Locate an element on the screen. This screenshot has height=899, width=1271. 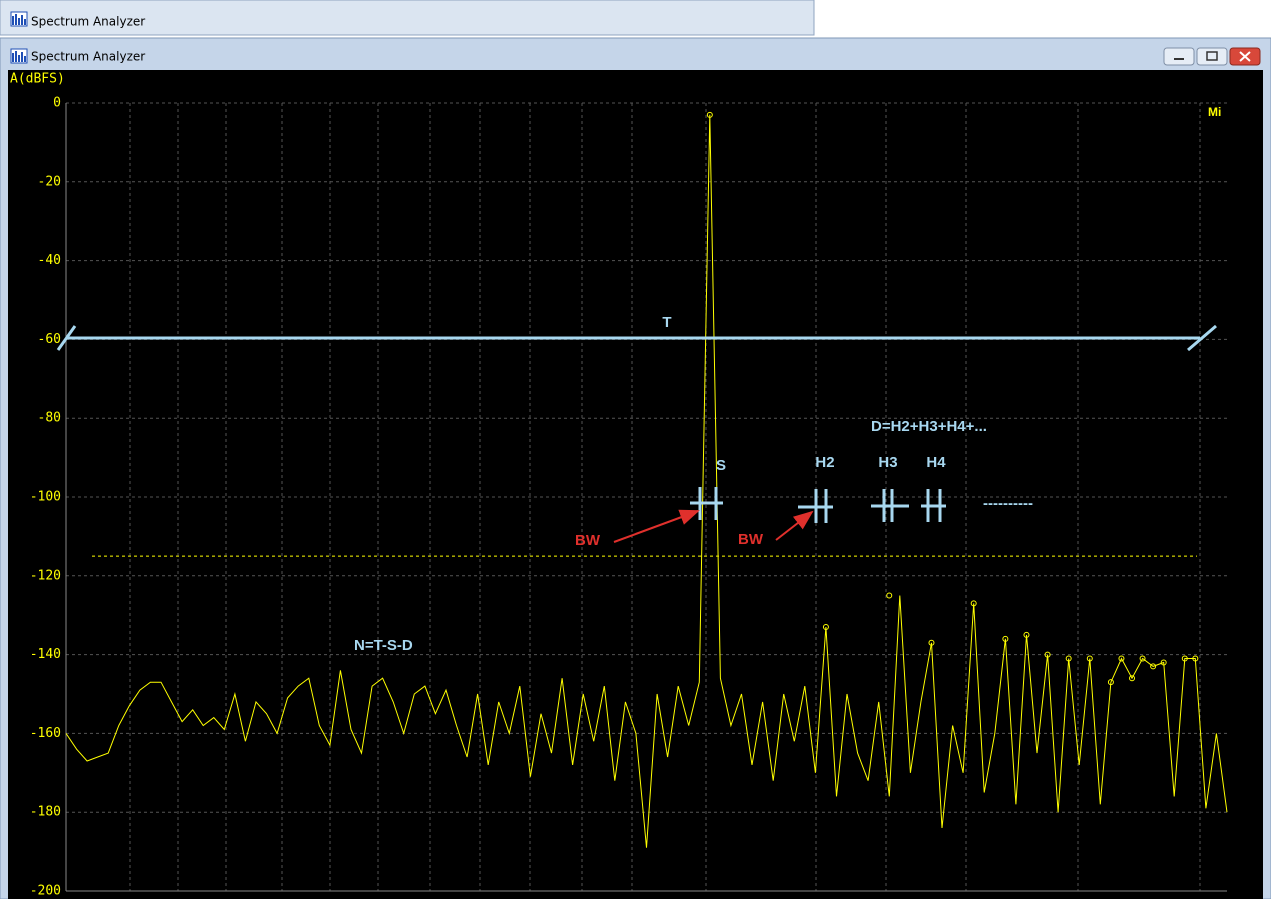
y-tick-label: -20 is located at coordinates (49, 181).